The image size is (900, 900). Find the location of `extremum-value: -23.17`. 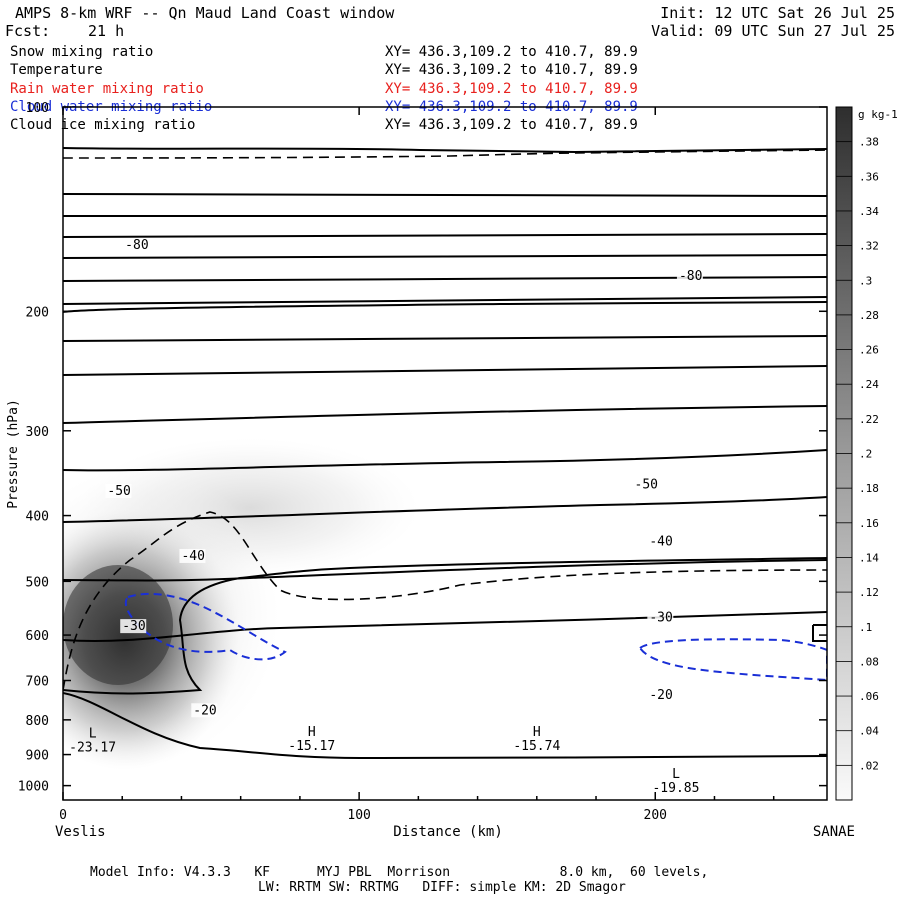

extremum-value: -23.17 is located at coordinates (92, 748).